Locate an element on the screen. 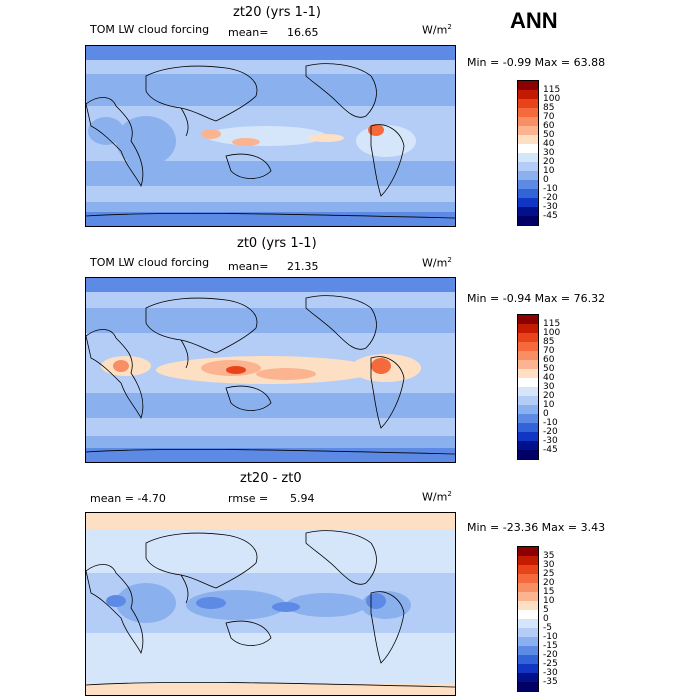  colorbar-tick-label: 25 is located at coordinates (549, 574).